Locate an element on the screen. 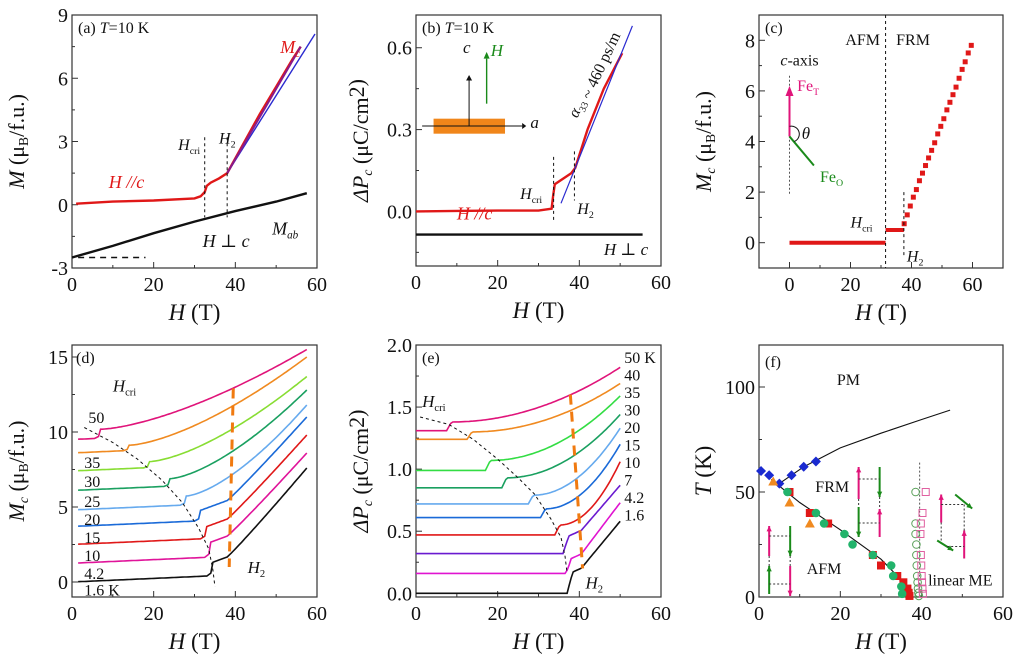  text-part: cri is located at coordinates (439, 408).